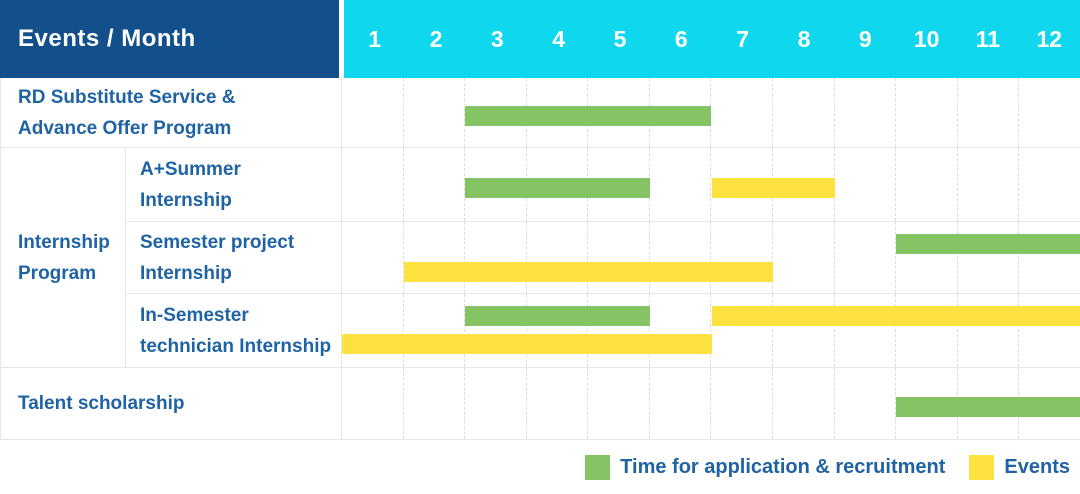 This screenshot has width=1080, height=494. What do you see at coordinates (169, 39) in the screenshot?
I see `corner-header: Events / Month` at bounding box center [169, 39].